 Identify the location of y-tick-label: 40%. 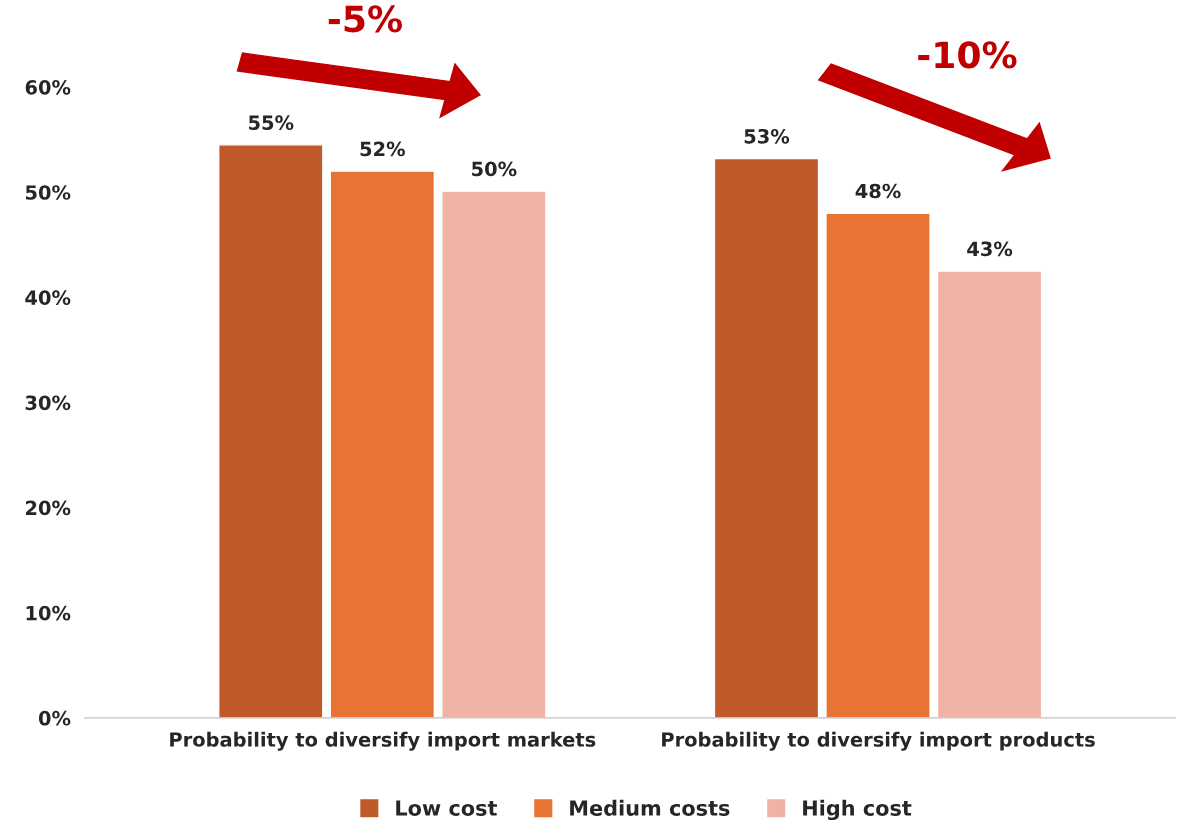
(48, 297).